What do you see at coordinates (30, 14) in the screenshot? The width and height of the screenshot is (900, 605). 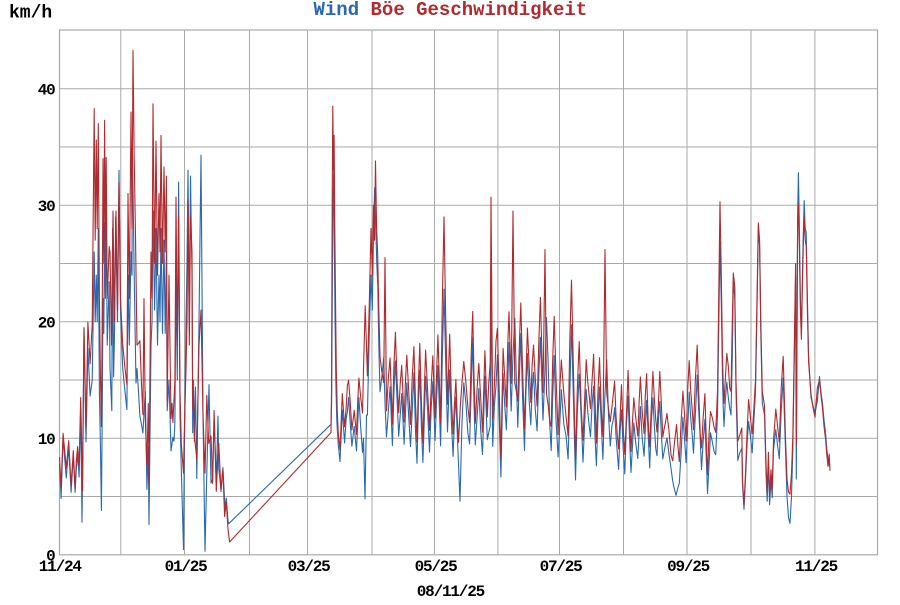 I see `svg-text: km/h` at bounding box center [30, 14].